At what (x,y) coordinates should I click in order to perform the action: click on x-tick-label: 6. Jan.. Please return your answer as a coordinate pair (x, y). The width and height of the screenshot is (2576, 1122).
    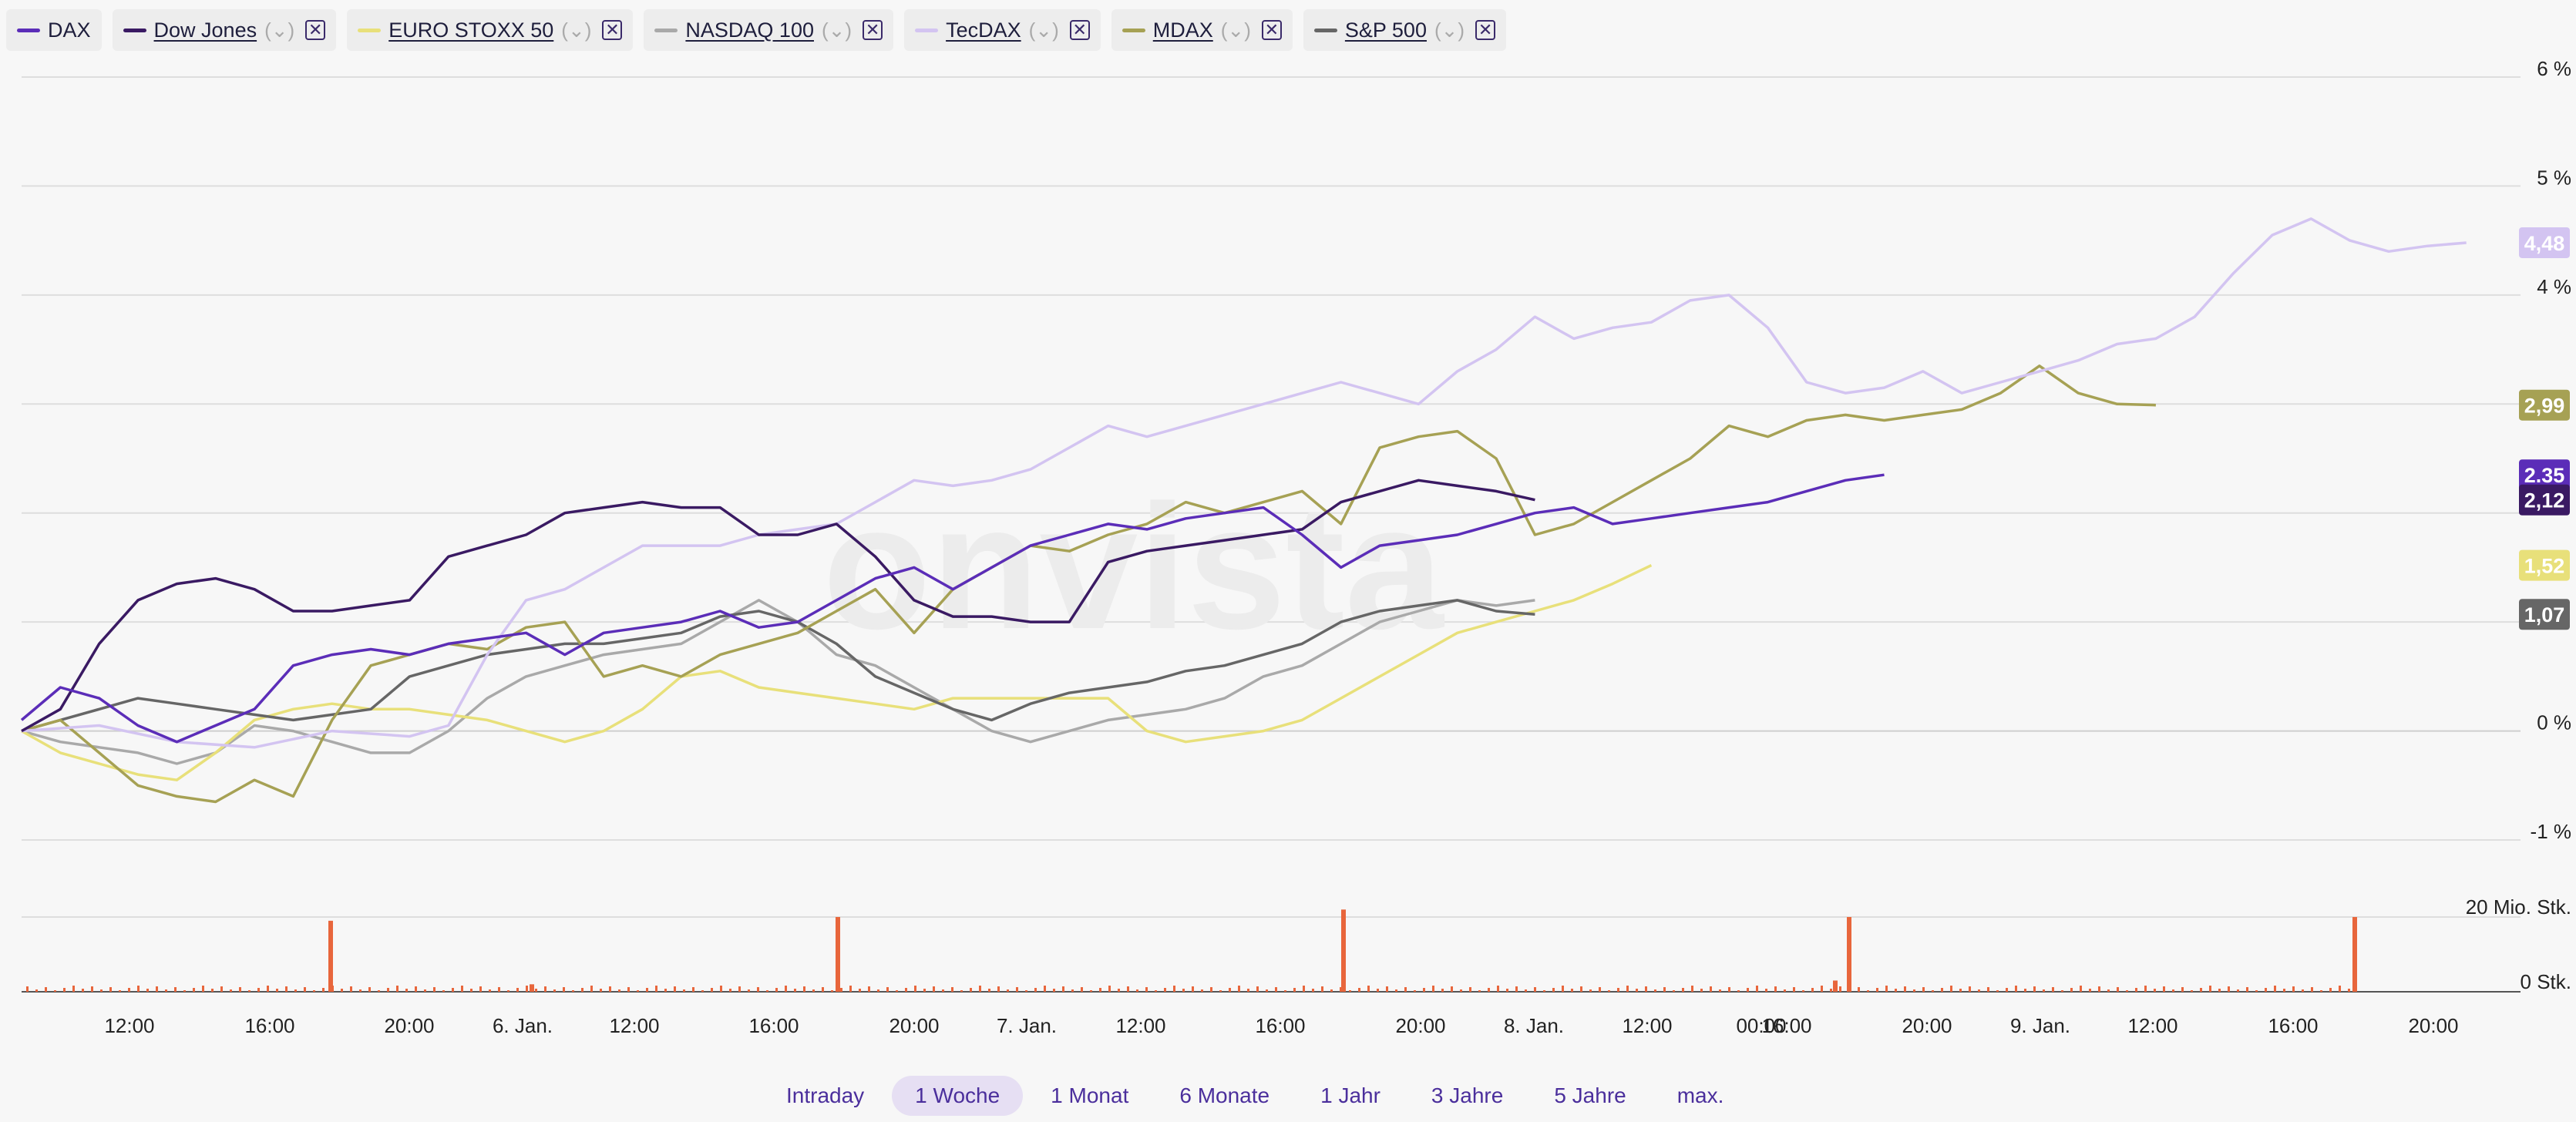
    Looking at the image, I should click on (523, 1025).